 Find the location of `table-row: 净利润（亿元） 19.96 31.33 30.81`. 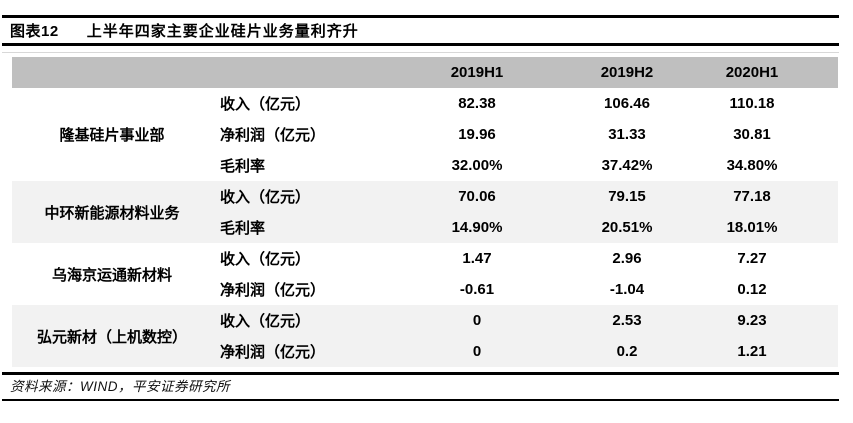

table-row: 净利润（亿元） 19.96 31.33 30.81 is located at coordinates (425, 134).